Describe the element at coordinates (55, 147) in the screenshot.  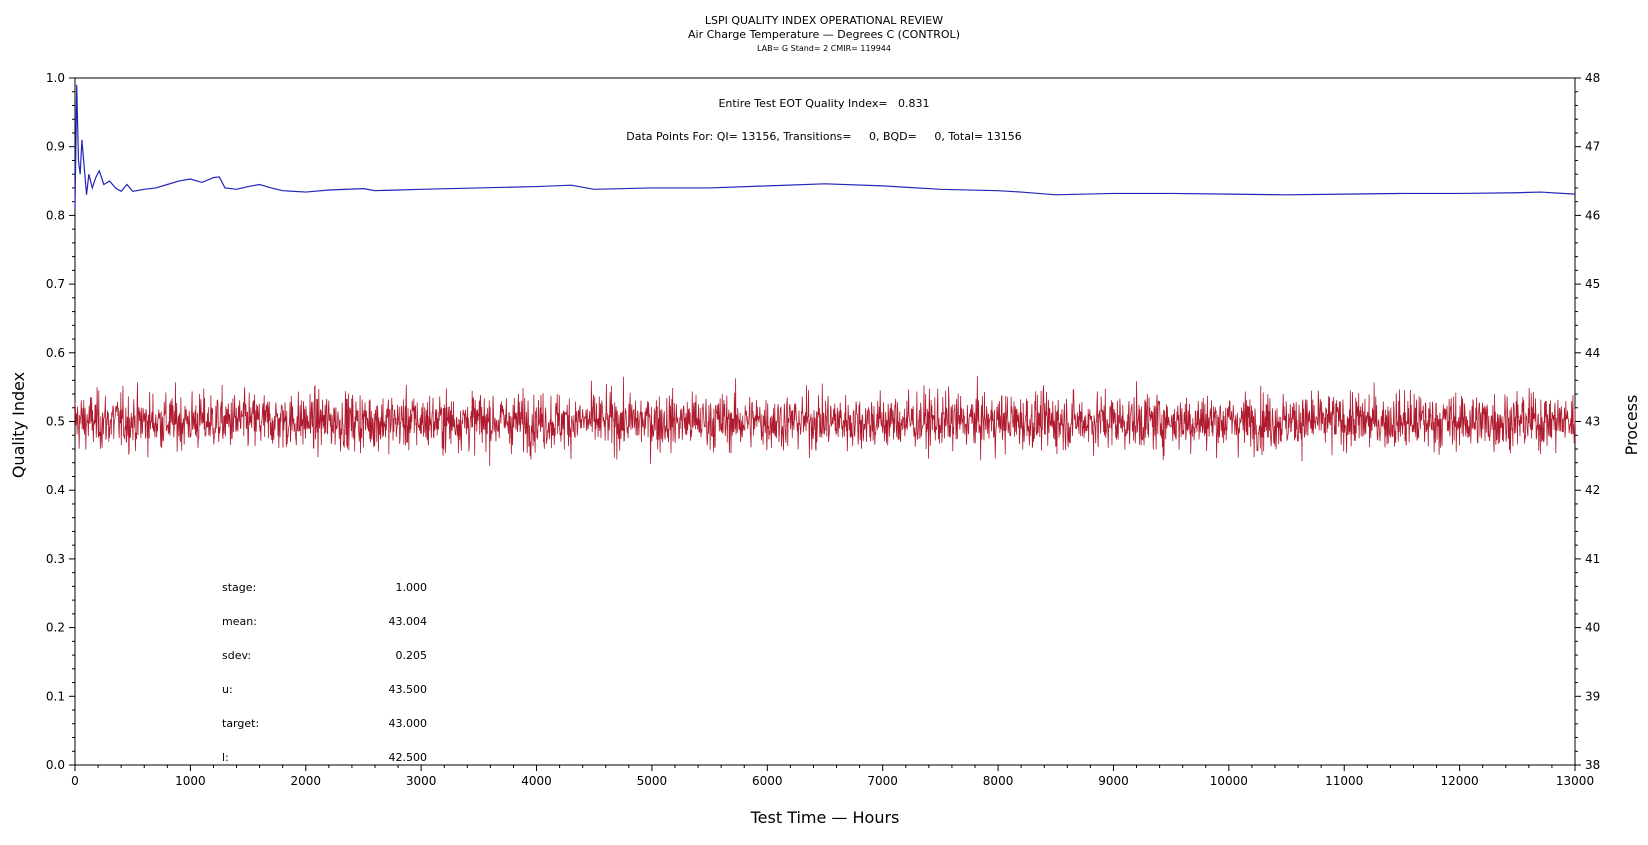
I see `y-left-tick-label: 0.9` at that location.